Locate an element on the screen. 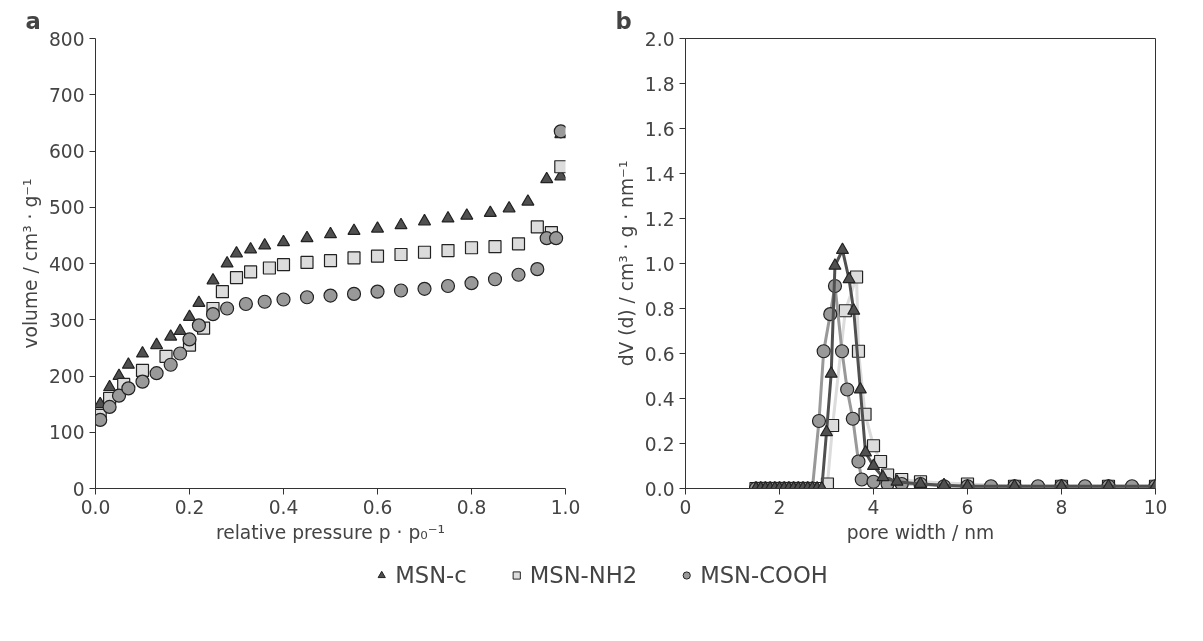 The image size is (1203, 641). y-tick-label: 0.0 is located at coordinates (659, 489).